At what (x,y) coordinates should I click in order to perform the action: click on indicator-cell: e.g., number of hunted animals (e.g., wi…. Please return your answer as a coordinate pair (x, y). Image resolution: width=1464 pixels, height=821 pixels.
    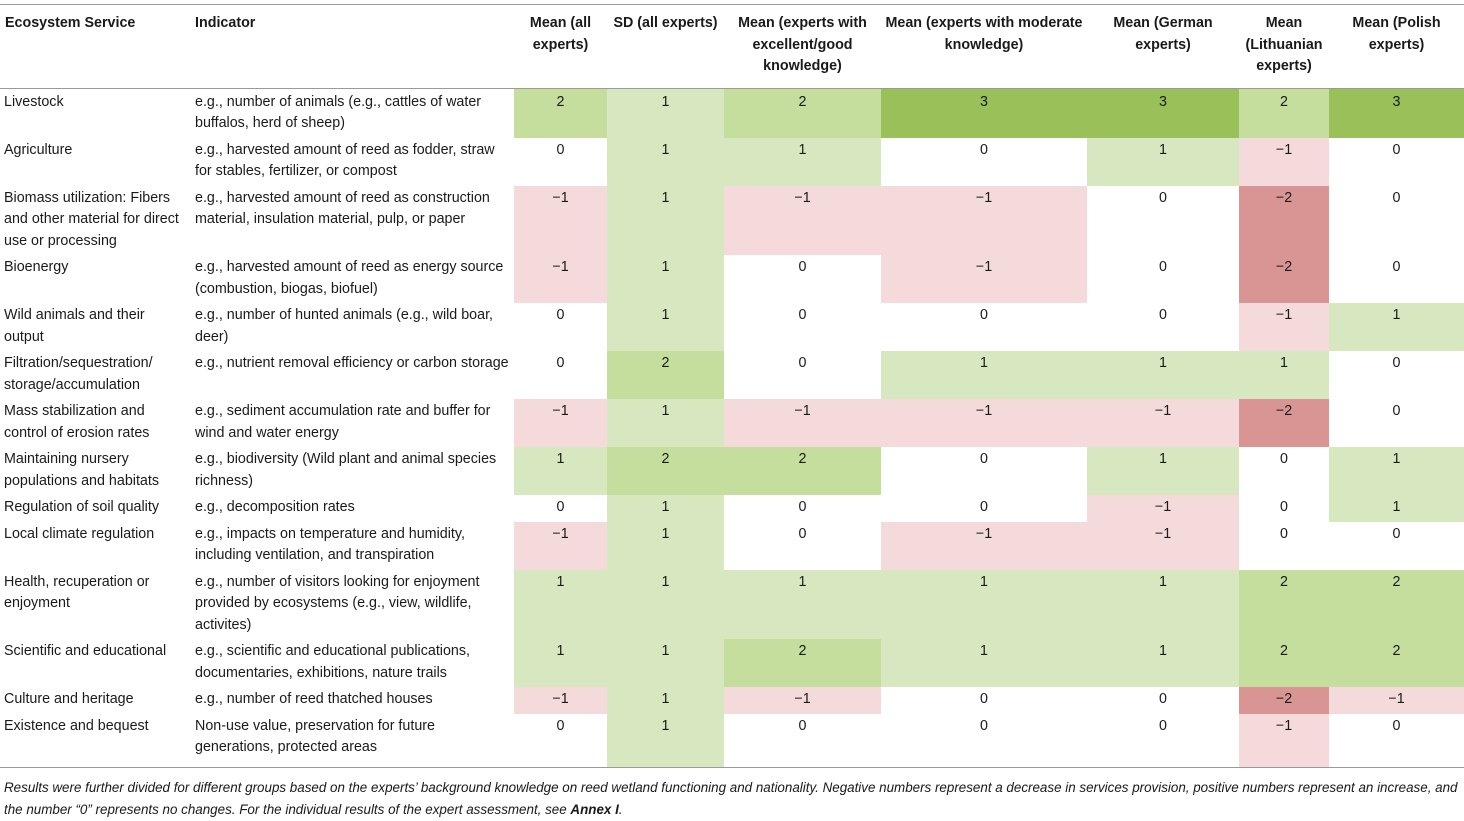
    Looking at the image, I should click on (344, 326).